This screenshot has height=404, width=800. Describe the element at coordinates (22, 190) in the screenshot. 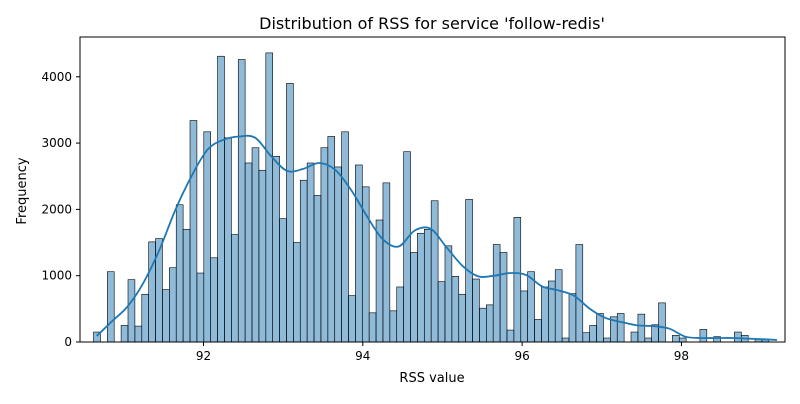

I see `y-axis-label: Frequency` at that location.